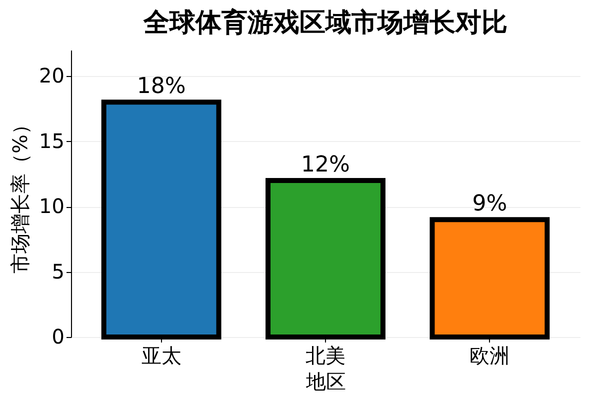 The height and width of the screenshot is (400, 600). Describe the element at coordinates (325, 22) in the screenshot. I see `chart-title: 全球体育游戏区域市场增长对比` at that location.